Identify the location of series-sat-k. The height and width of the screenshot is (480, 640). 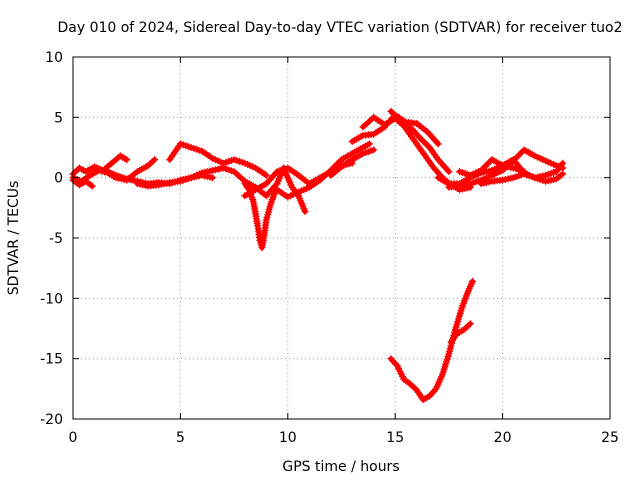
(352, 162).